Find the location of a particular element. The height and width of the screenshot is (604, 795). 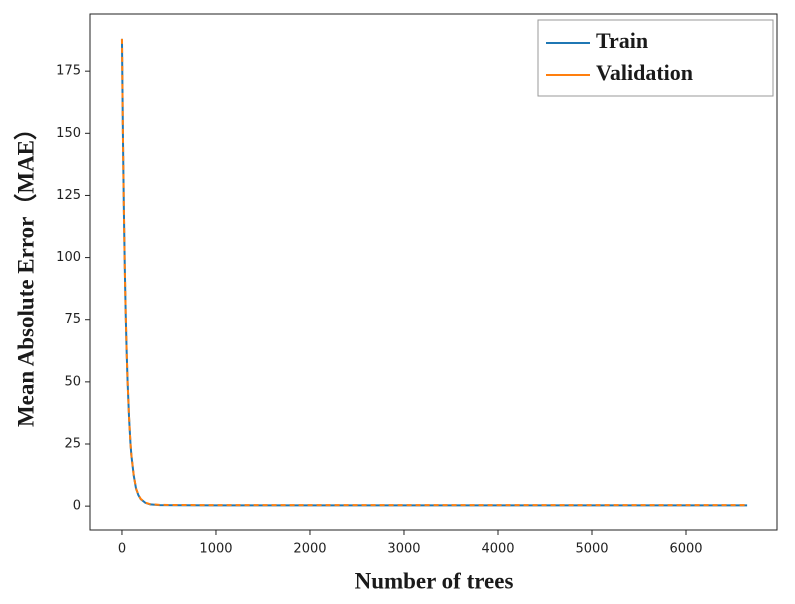

legend-label: Validation is located at coordinates (644, 72).